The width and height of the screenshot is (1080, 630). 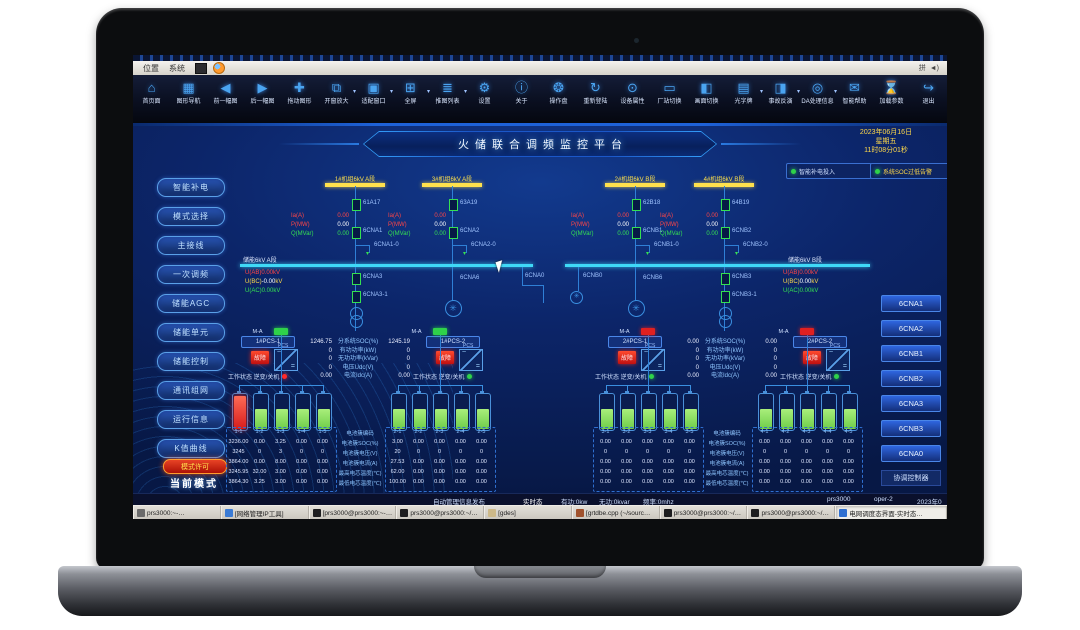 What do you see at coordinates (191, 332) in the screenshot?
I see `sidebar-item-6: 储能单元` at bounding box center [191, 332].